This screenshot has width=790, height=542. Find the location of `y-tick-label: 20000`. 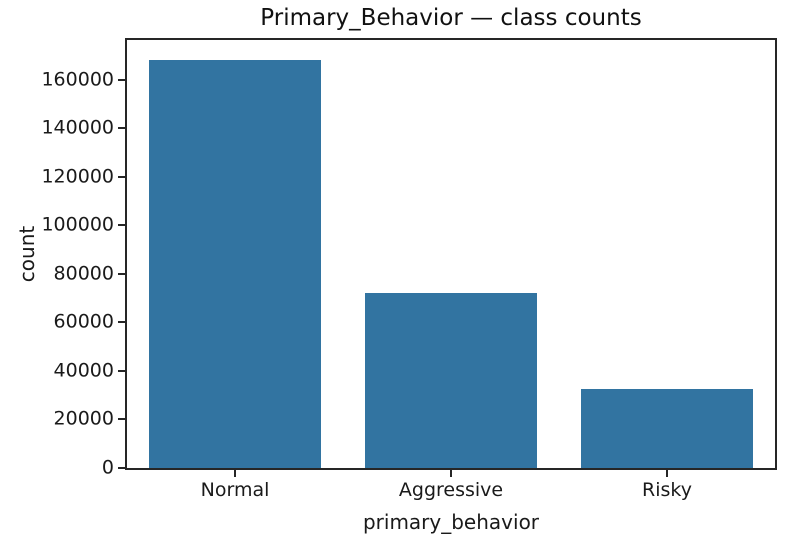

y-tick-label: 20000 is located at coordinates (83, 419).